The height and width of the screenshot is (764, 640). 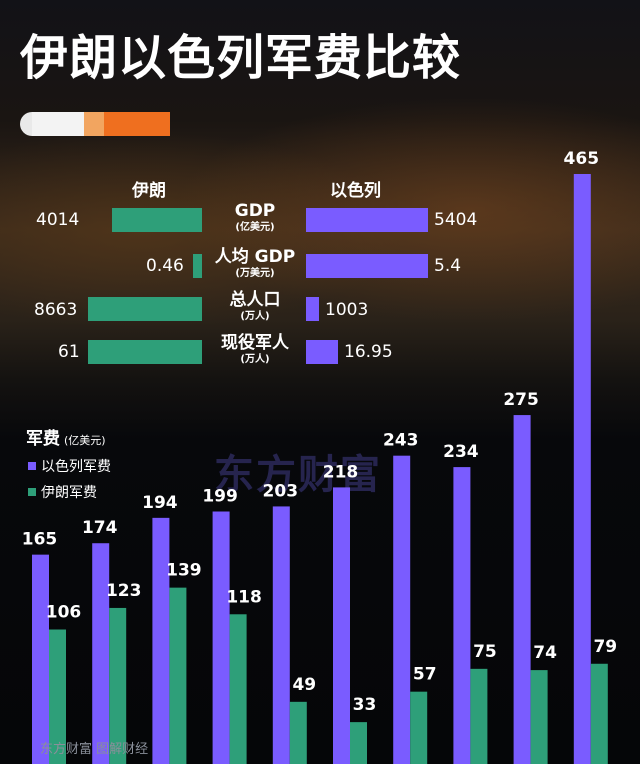 I want to click on israel-column-header: 以色列, so click(x=355, y=191).